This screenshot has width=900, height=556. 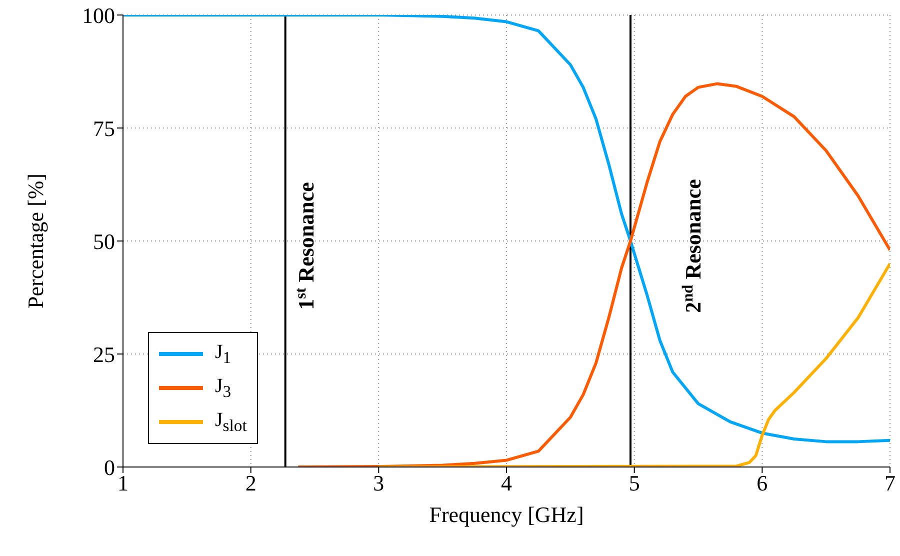 What do you see at coordinates (762, 483) in the screenshot?
I see `x-tick-label: 6` at bounding box center [762, 483].